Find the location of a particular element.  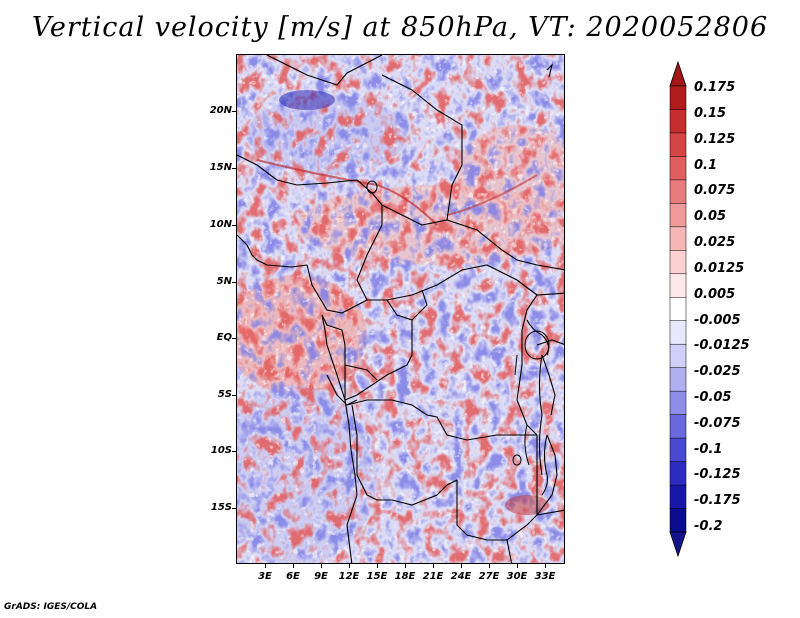

footer-credit: GrADS: IGES/COLA is located at coordinates (51, 607).